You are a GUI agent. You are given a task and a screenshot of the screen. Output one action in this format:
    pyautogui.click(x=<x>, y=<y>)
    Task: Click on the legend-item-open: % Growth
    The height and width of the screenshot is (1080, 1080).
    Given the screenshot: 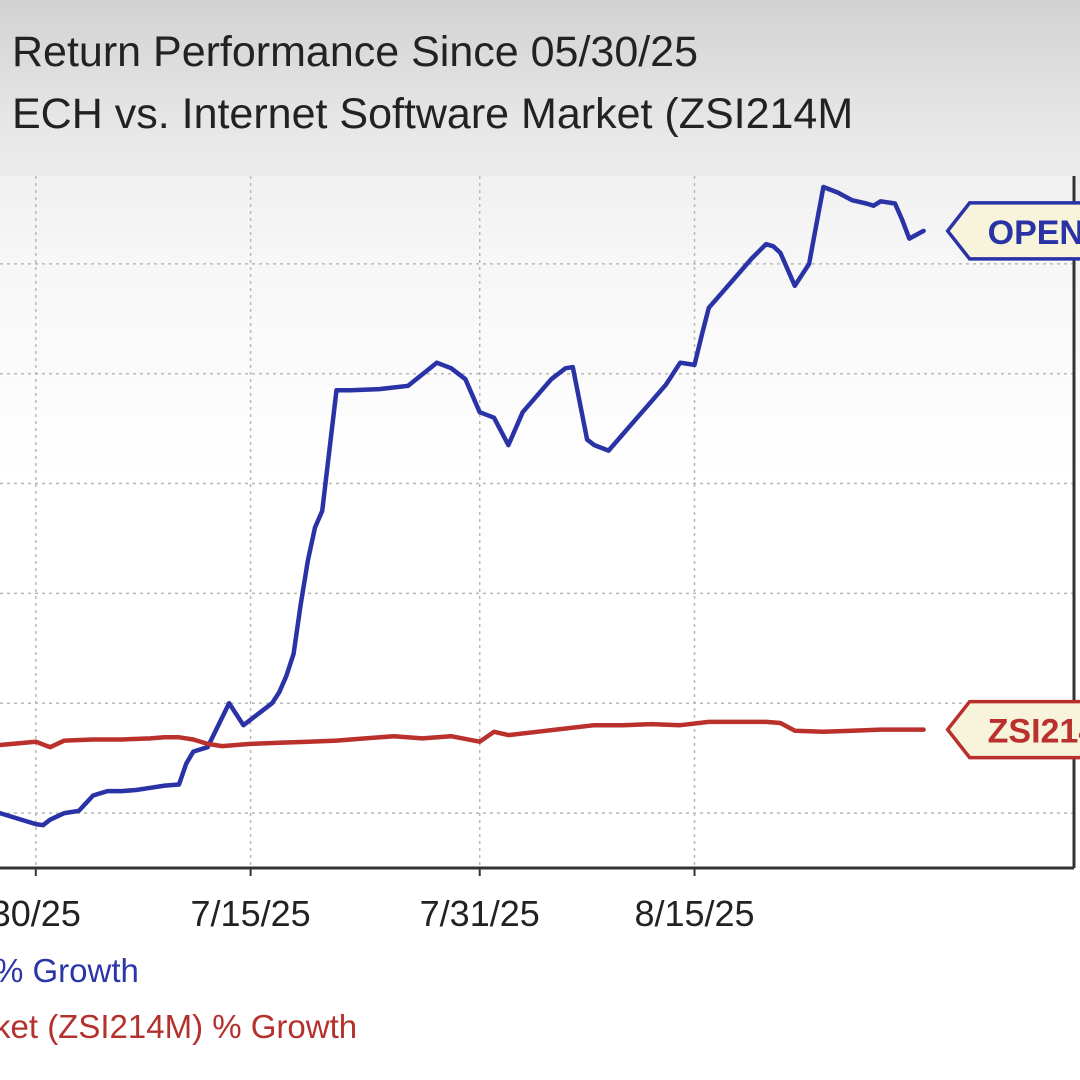 What is the action you would take?
    pyautogui.click(x=69, y=970)
    